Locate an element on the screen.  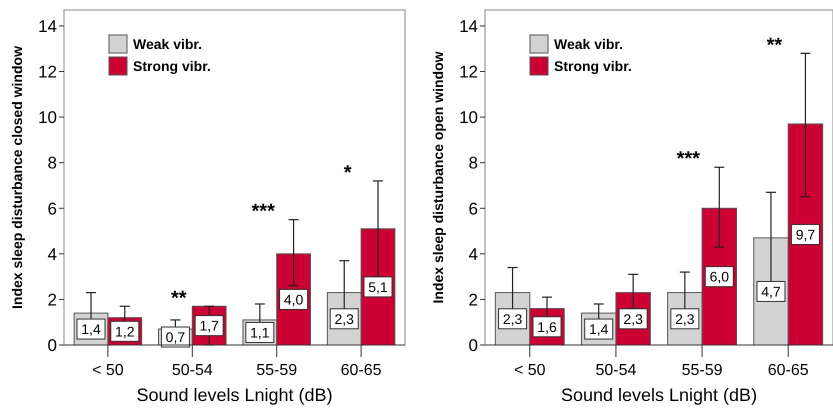
data-label: 1,7 is located at coordinates (209, 326).